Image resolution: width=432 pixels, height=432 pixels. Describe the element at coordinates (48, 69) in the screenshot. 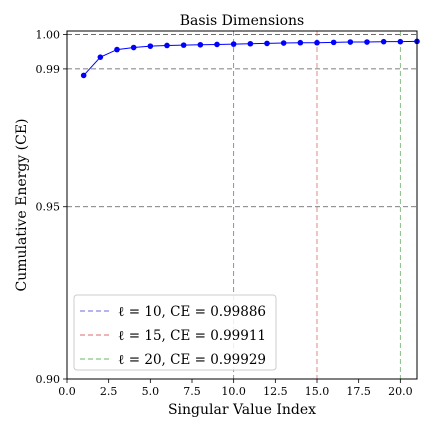

I see `y-tick-label: 0.99` at that location.